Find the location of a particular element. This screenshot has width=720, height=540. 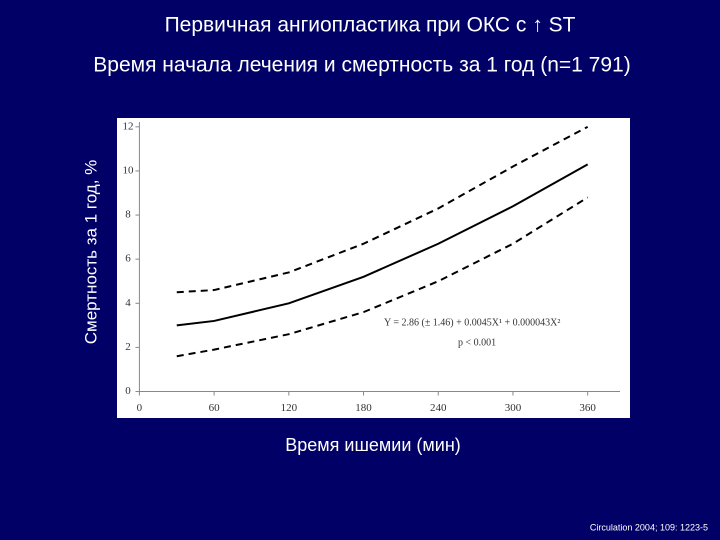

x-tick-label: 360 is located at coordinates (587, 408).